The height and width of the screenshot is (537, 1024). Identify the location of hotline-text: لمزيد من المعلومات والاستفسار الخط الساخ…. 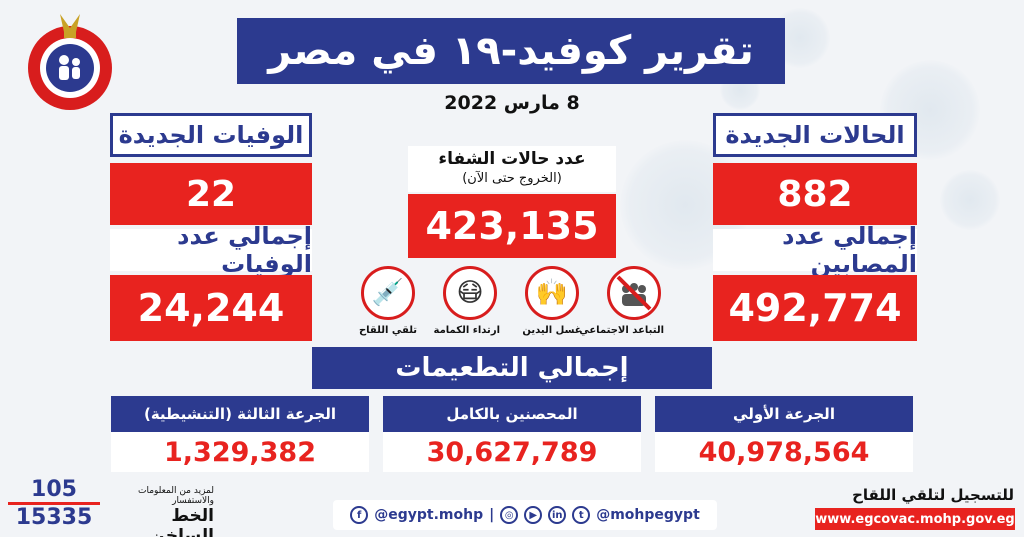
(159, 511).